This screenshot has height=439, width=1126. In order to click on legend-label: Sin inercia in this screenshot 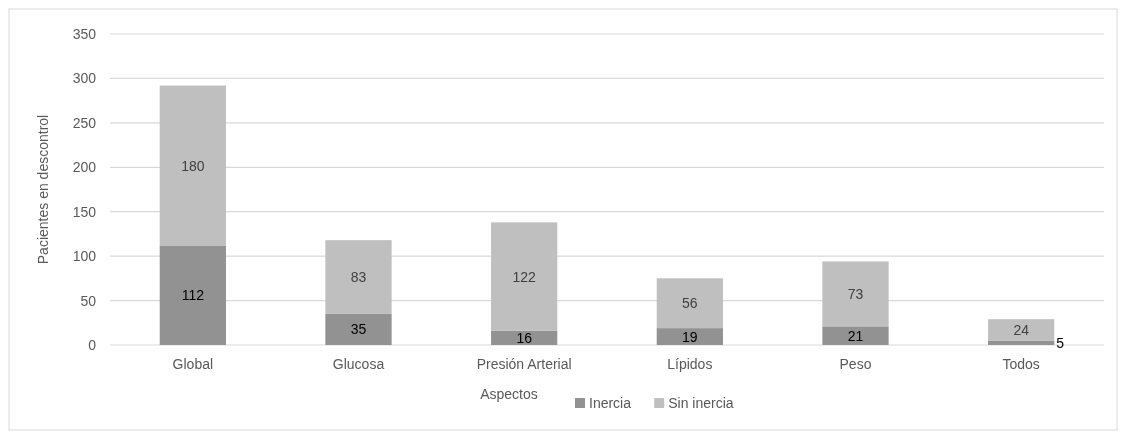, I will do `click(701, 403)`.